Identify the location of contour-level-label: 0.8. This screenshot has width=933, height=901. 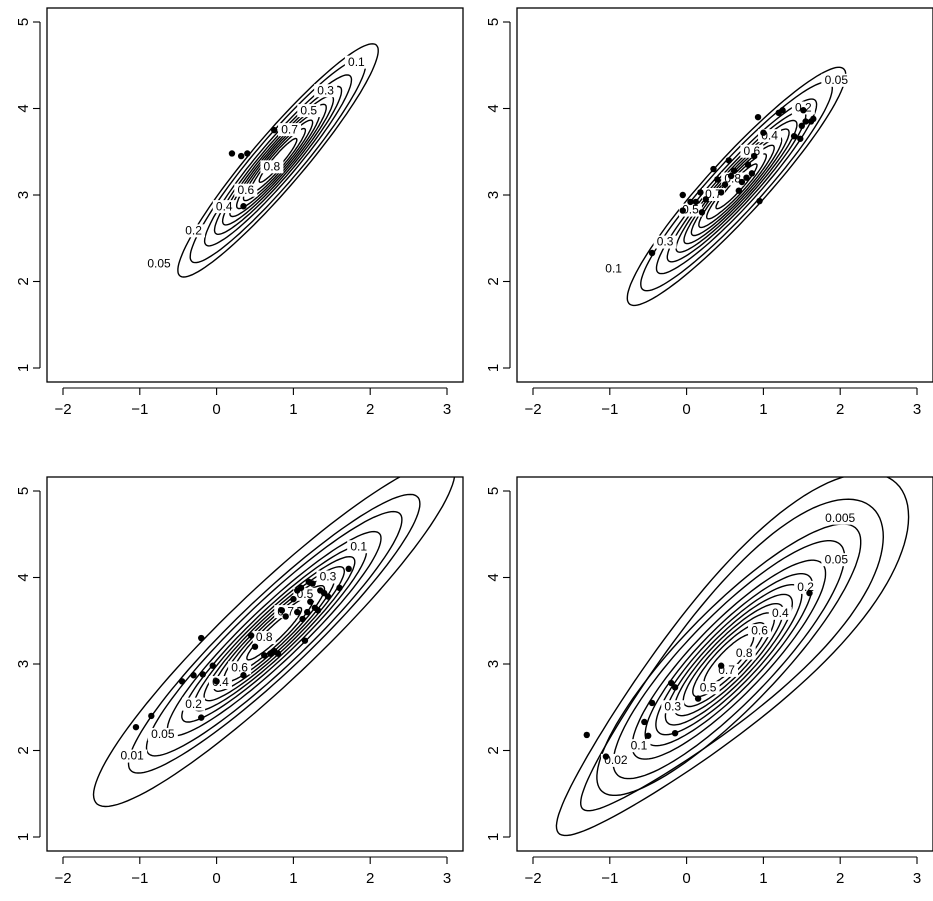
(744, 653).